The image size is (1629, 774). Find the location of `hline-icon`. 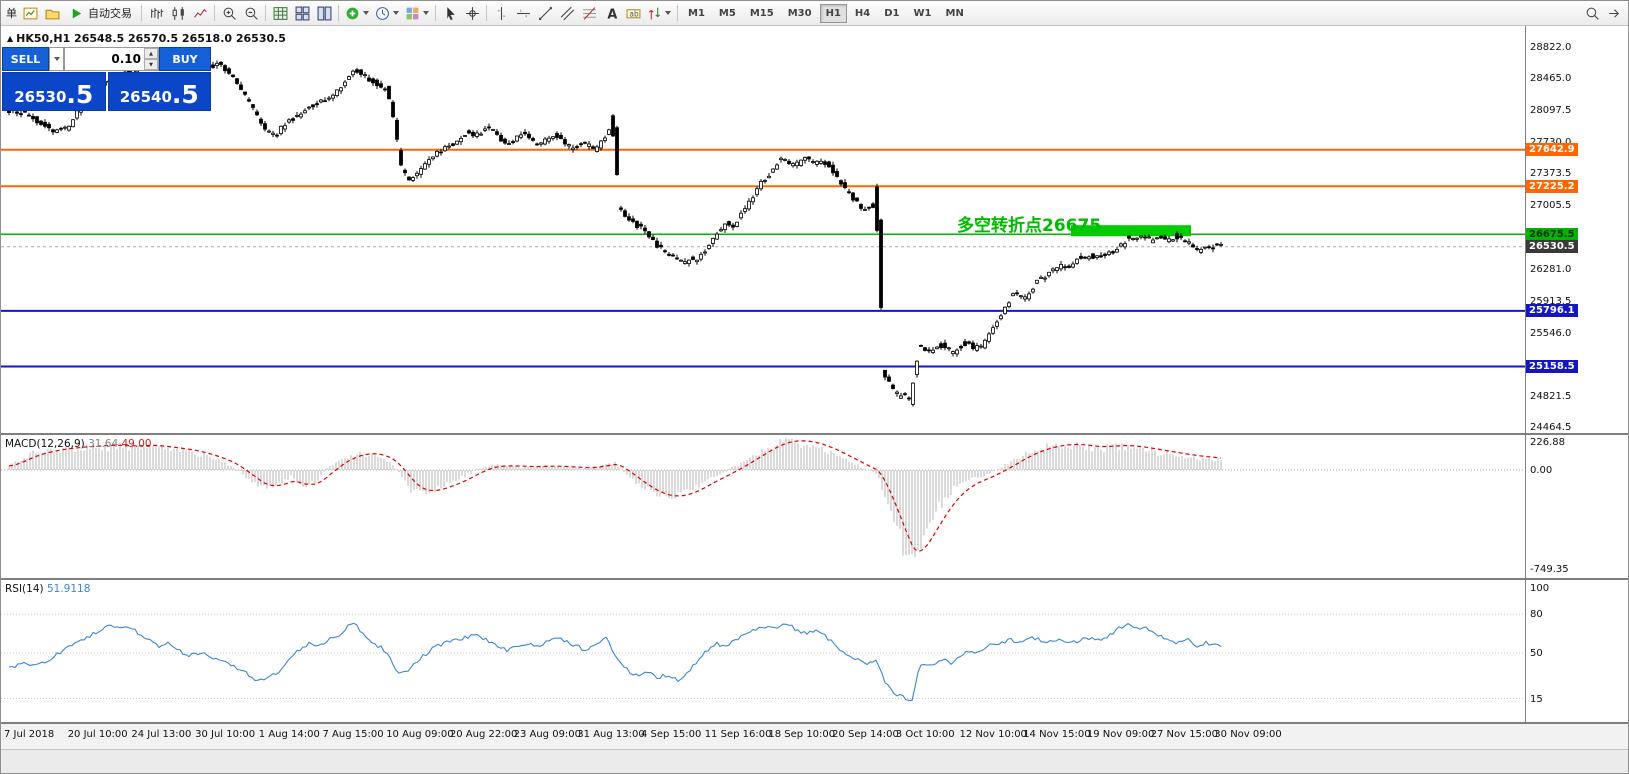

hline-icon is located at coordinates (523, 13).